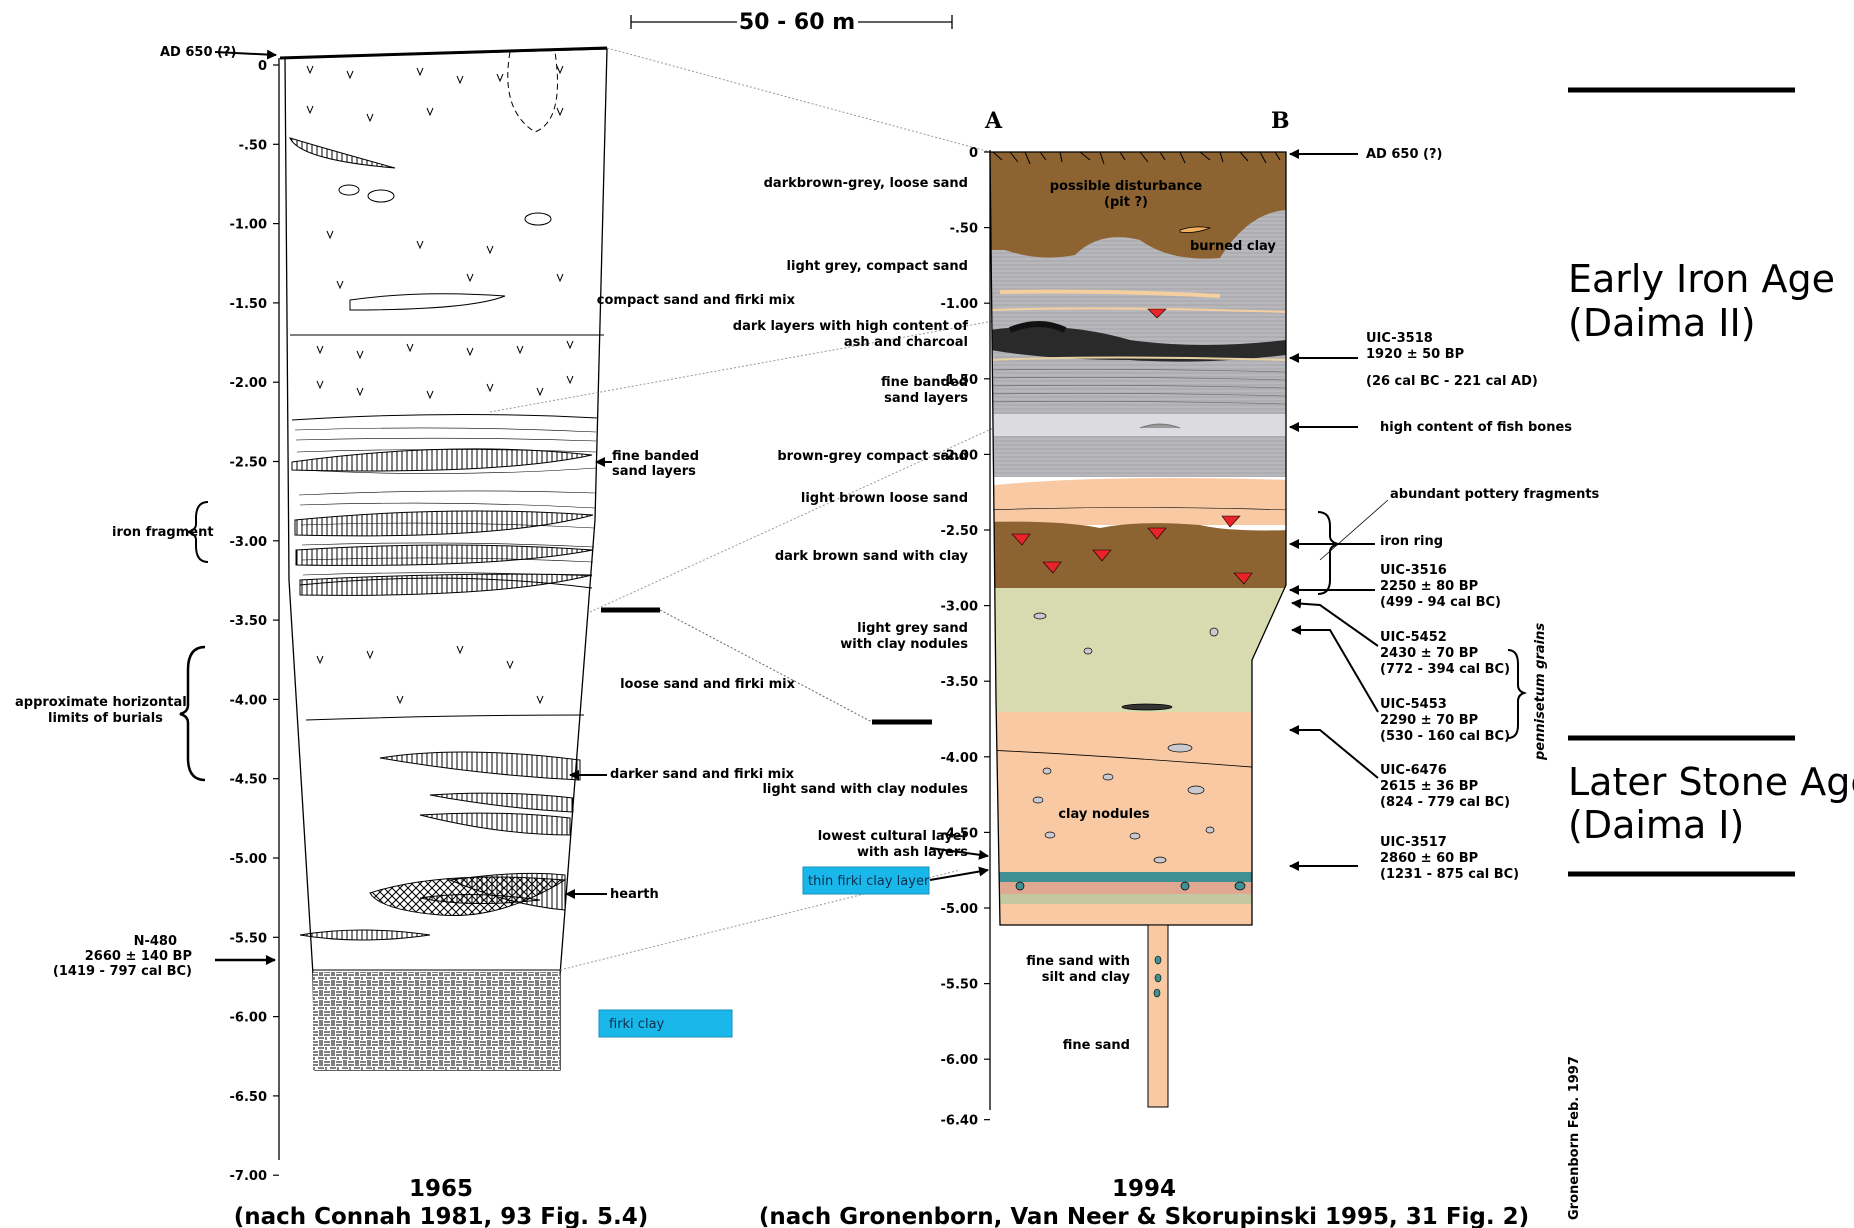 The height and width of the screenshot is (1228, 1854). I want to click on right-tick-label: -3.50, so click(959, 682).